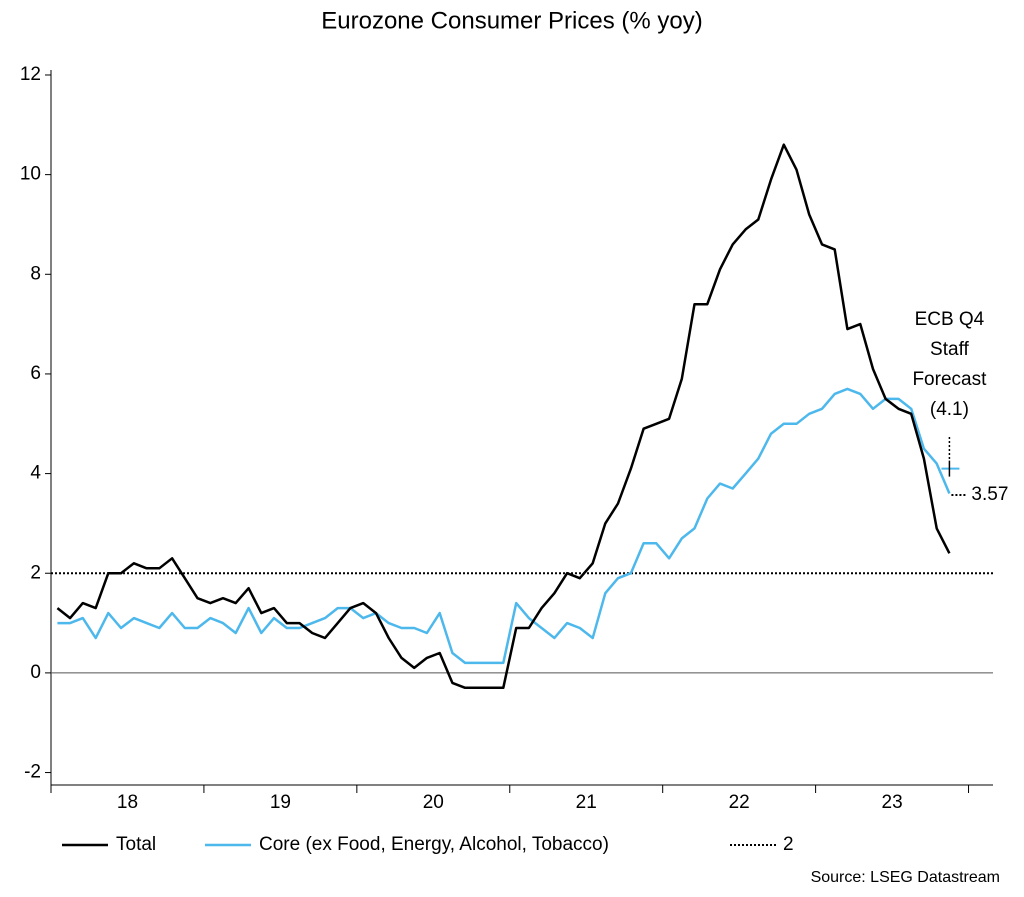 The image size is (1024, 897). What do you see at coordinates (30, 174) in the screenshot?
I see `y-tick-label: 10` at bounding box center [30, 174].